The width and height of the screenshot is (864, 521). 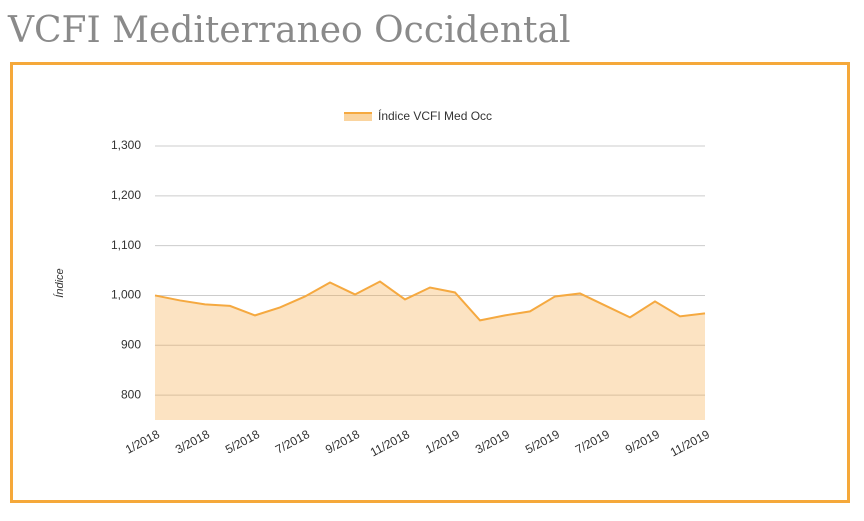 I want to click on x-tick-label: 9/2018, so click(x=342, y=442).